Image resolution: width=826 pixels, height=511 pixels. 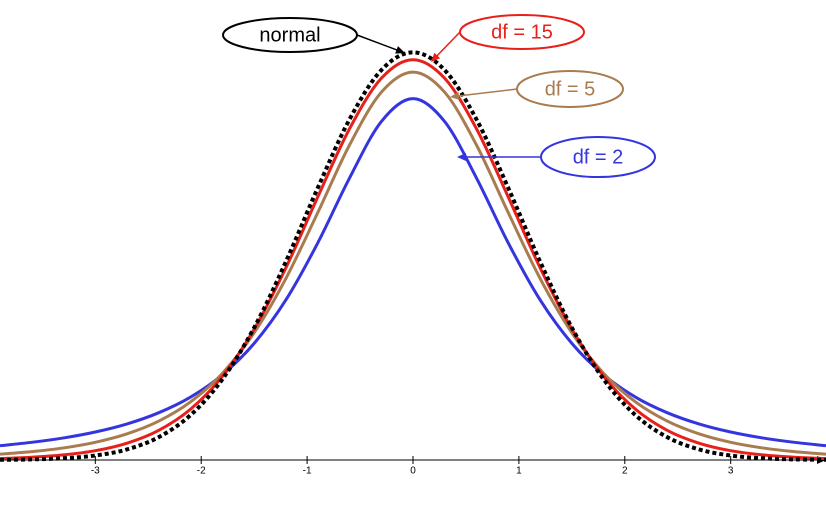 I want to click on legend-label: df = 2, so click(x=598, y=157).